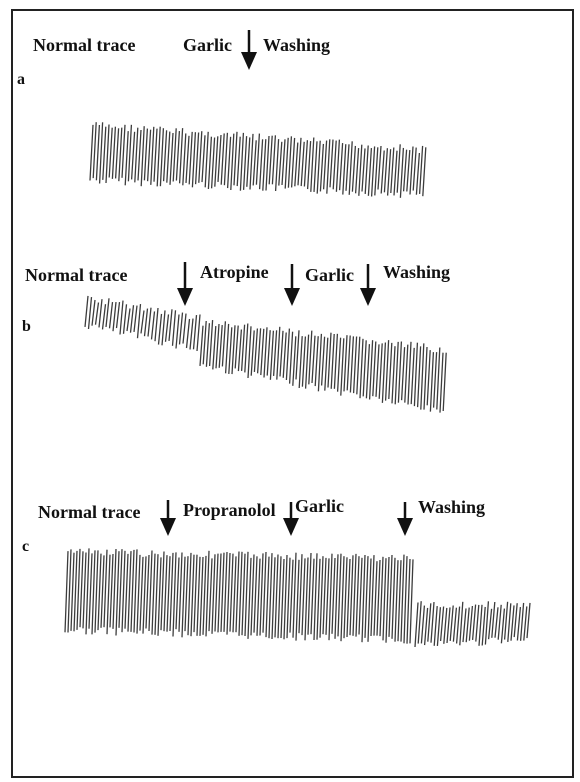 The image size is (580, 782). Describe the element at coordinates (229, 510) in the screenshot. I see `label: Propranolol` at that location.